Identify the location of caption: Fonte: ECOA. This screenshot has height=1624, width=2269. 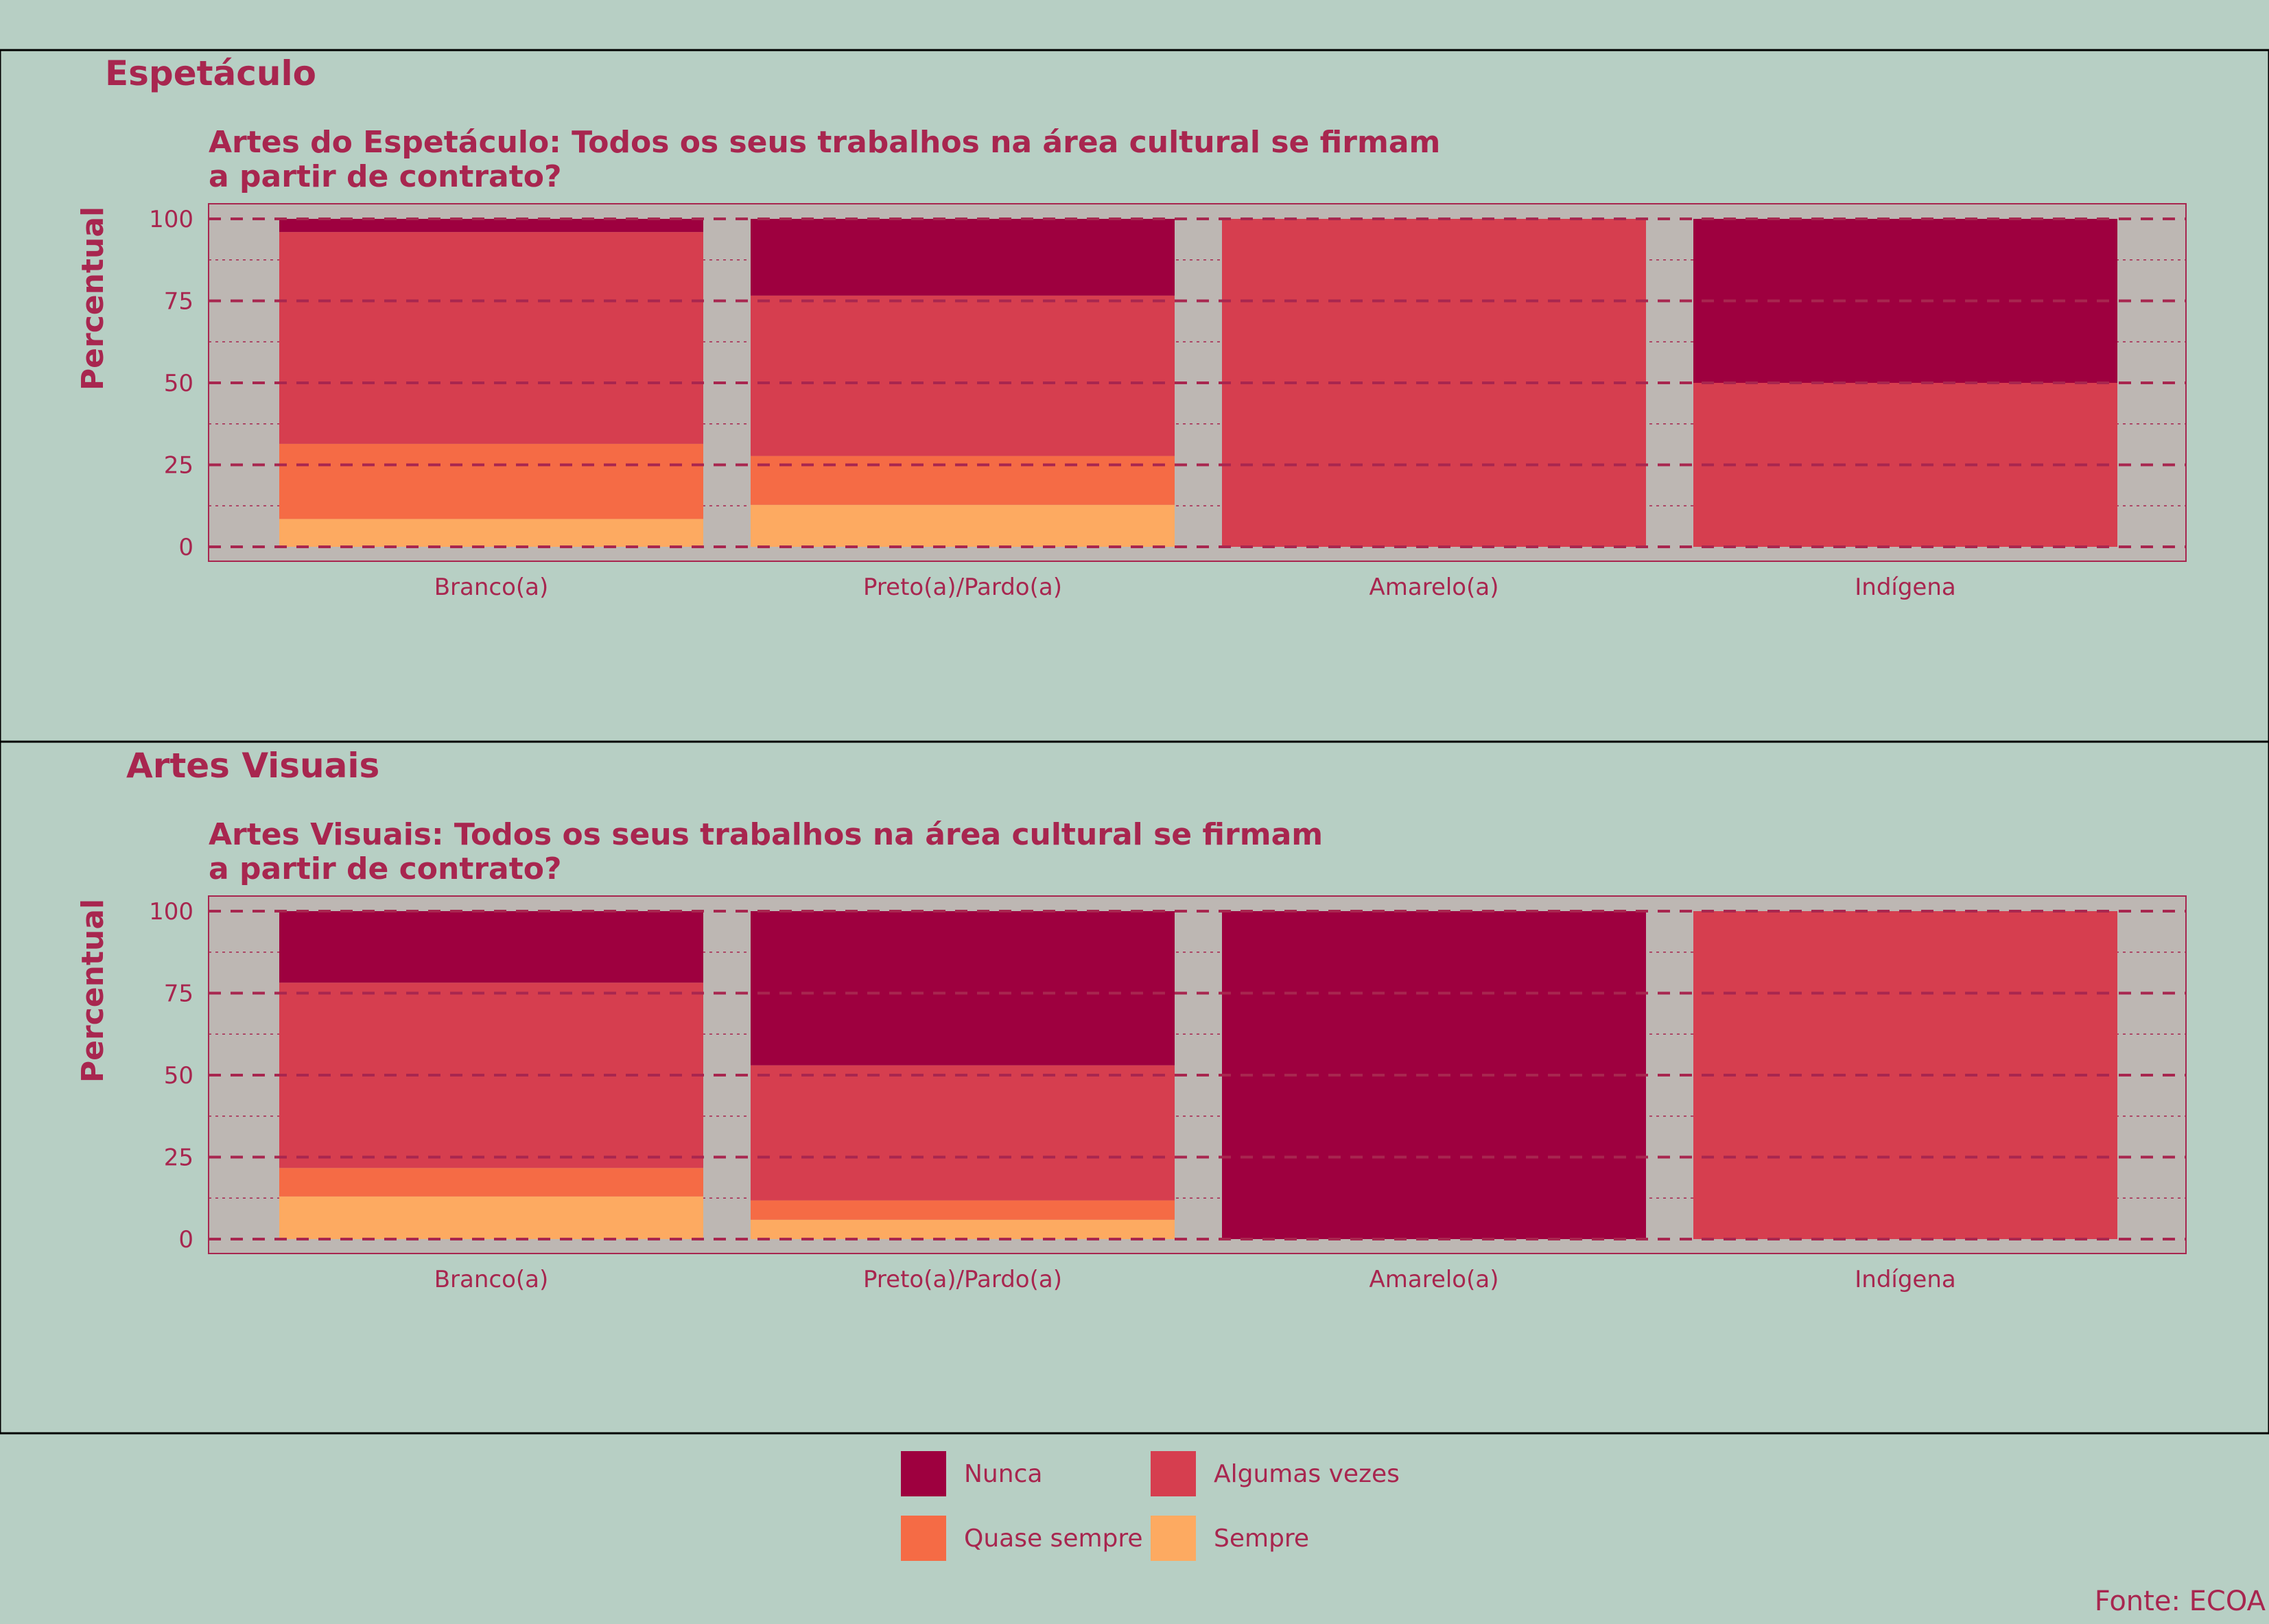
(2180, 1601).